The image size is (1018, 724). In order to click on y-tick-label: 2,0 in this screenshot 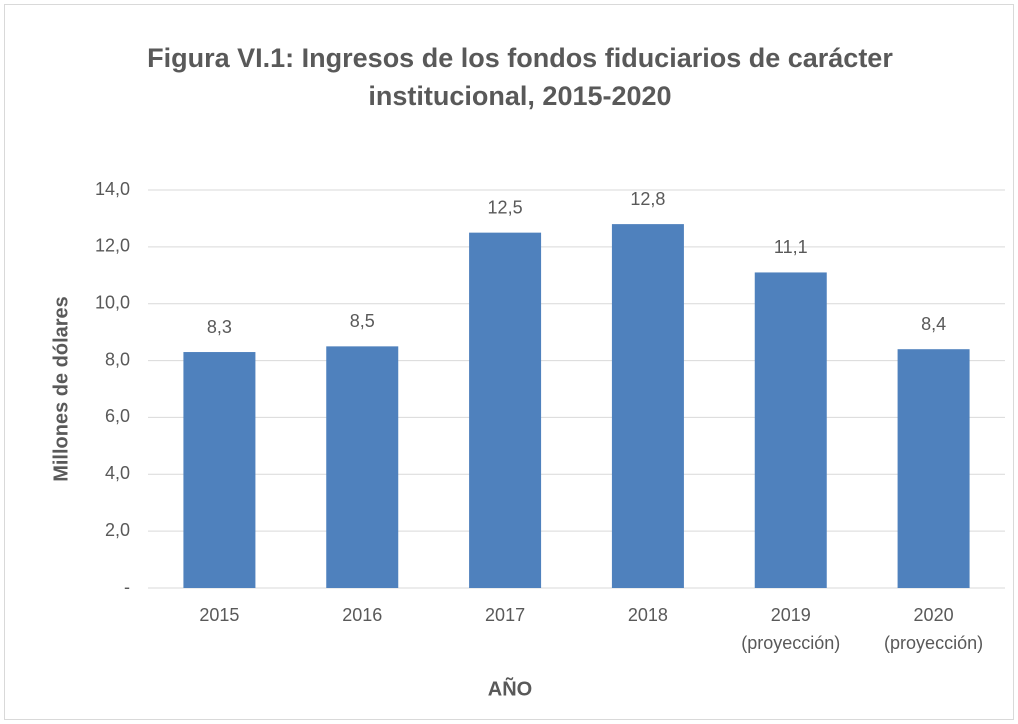, I will do `click(117, 530)`.